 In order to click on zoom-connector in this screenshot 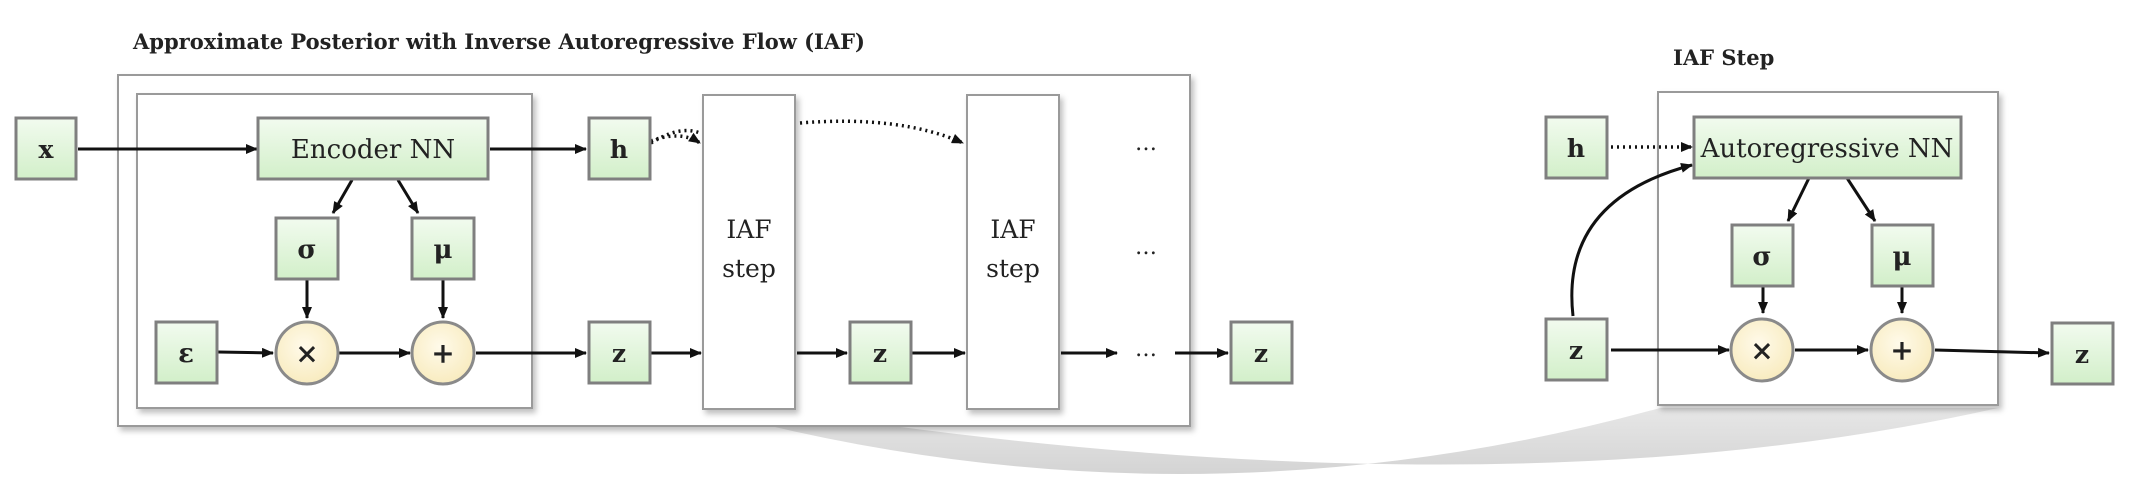, I will do `click(1349, 441)`.